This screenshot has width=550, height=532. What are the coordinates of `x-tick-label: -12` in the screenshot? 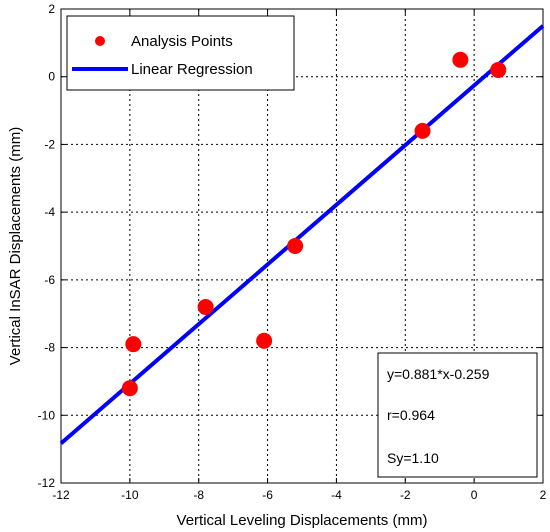 It's located at (61, 495).